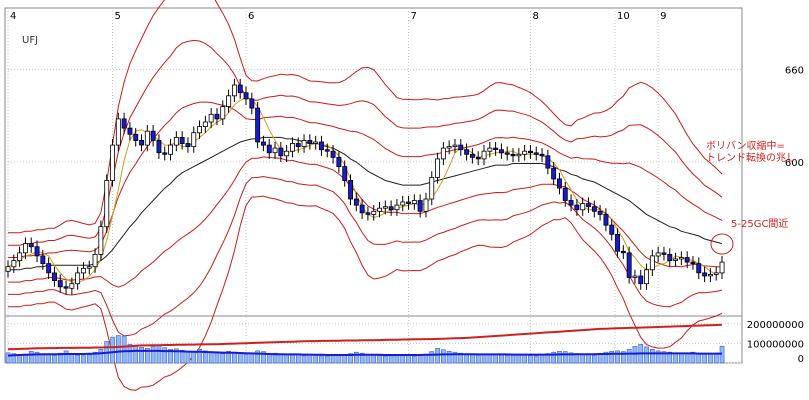  Describe the element at coordinates (794, 71) in the screenshot. I see `price-tick-label: 660` at that location.